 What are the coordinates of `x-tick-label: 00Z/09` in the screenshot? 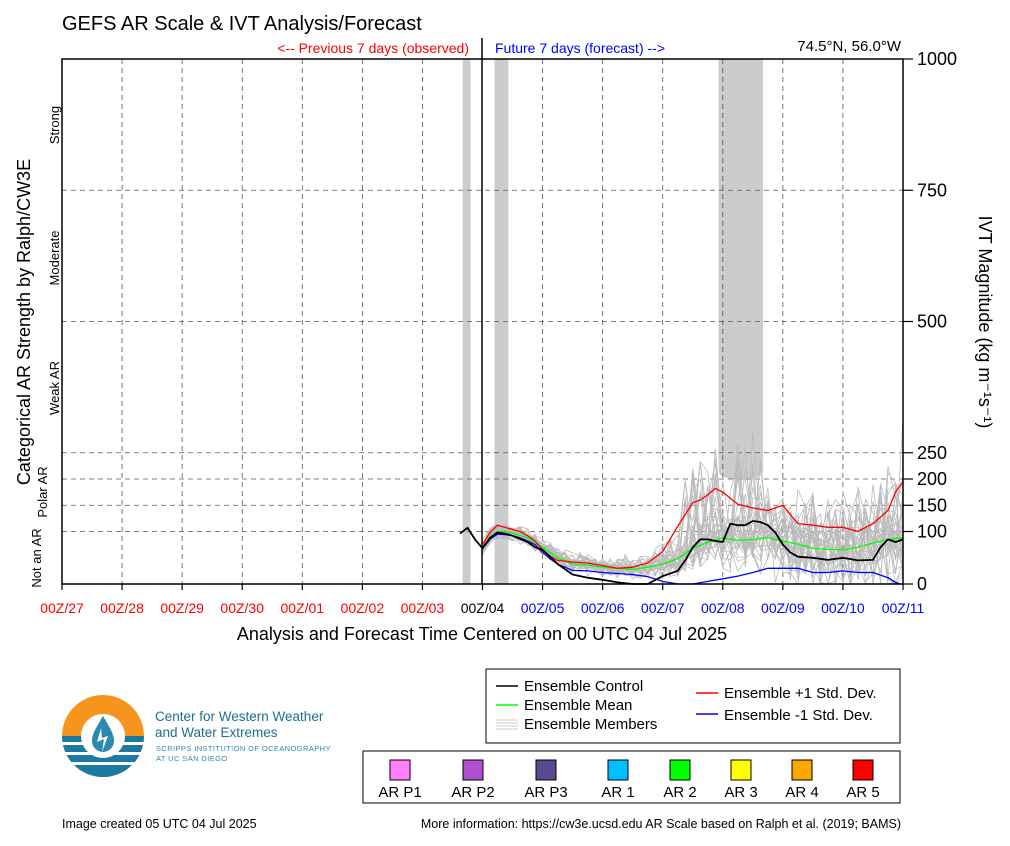 It's located at (783, 608).